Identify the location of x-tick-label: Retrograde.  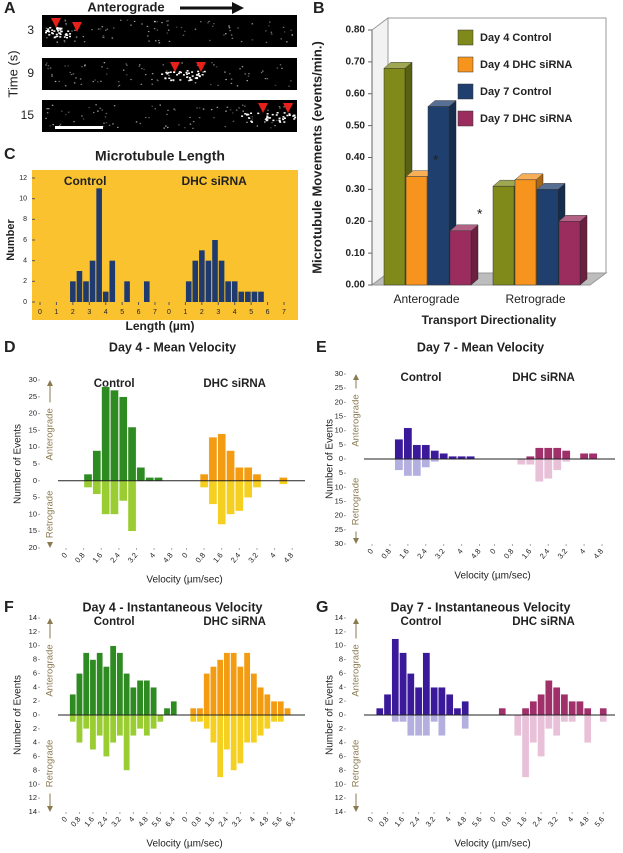
(535, 299).